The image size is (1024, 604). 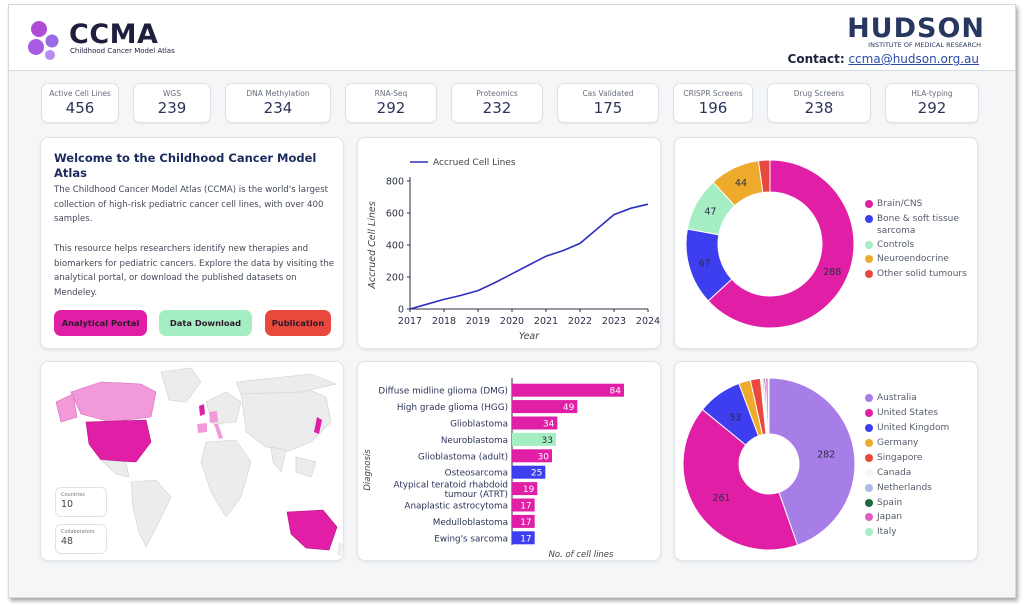 I want to click on x-tick-label: 2021, so click(x=546, y=321).